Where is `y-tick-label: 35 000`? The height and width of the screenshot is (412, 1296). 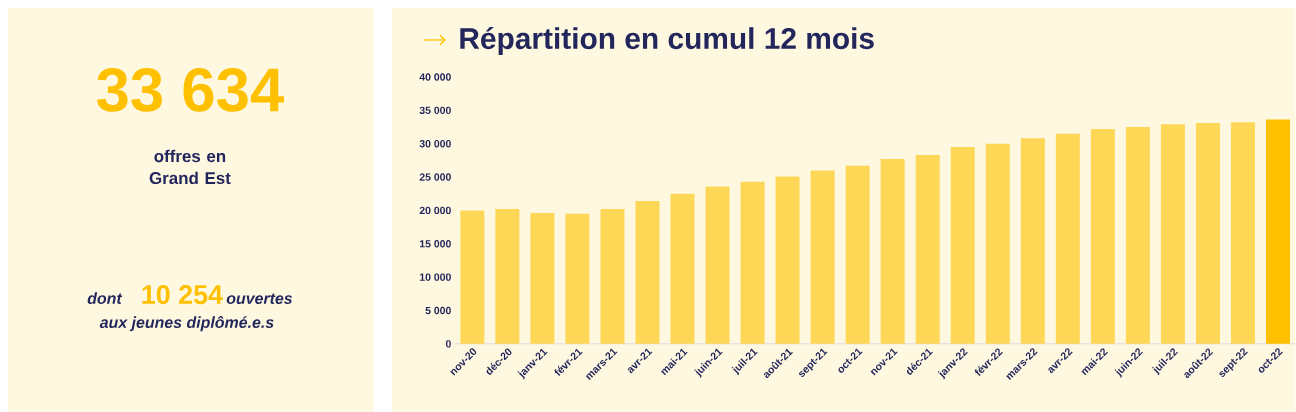 y-tick-label: 35 000 is located at coordinates (435, 110).